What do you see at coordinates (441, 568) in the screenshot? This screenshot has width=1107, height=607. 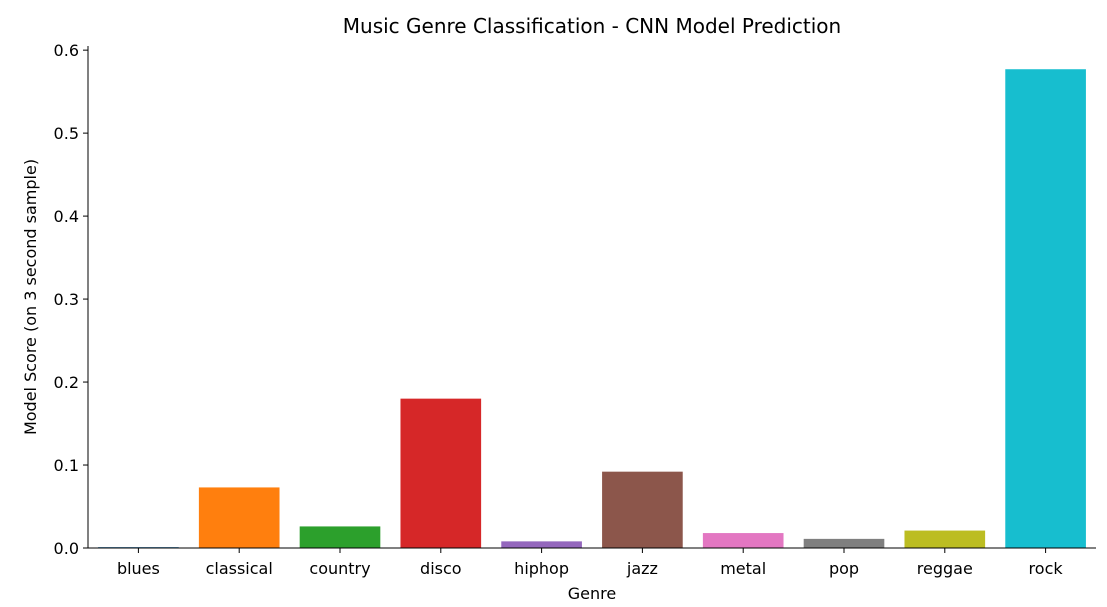 I see `x-tick-label: disco` at bounding box center [441, 568].